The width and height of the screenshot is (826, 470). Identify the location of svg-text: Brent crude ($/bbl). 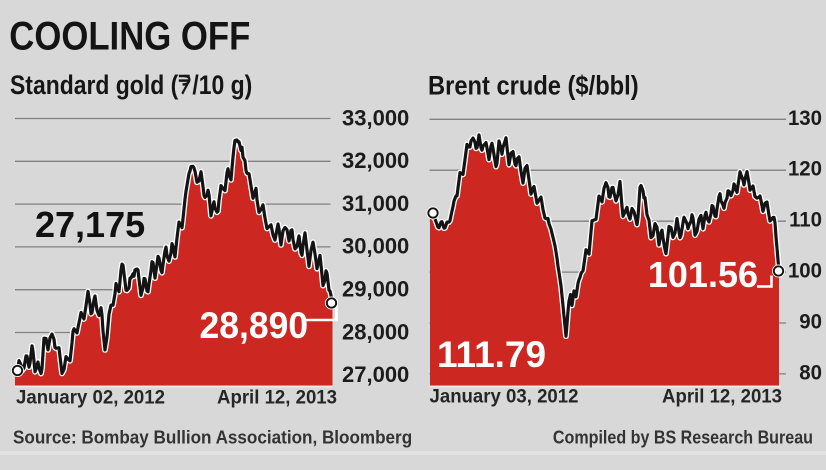
(533, 86).